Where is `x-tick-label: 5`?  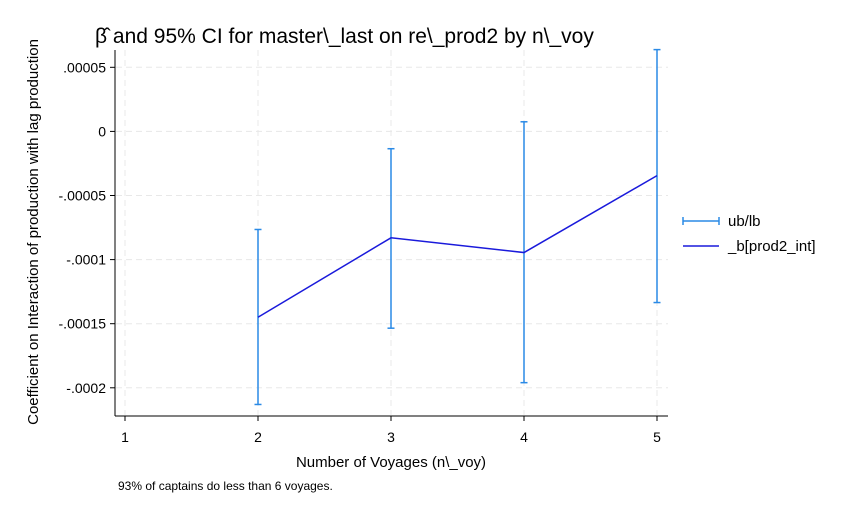
x-tick-label: 5 is located at coordinates (657, 437).